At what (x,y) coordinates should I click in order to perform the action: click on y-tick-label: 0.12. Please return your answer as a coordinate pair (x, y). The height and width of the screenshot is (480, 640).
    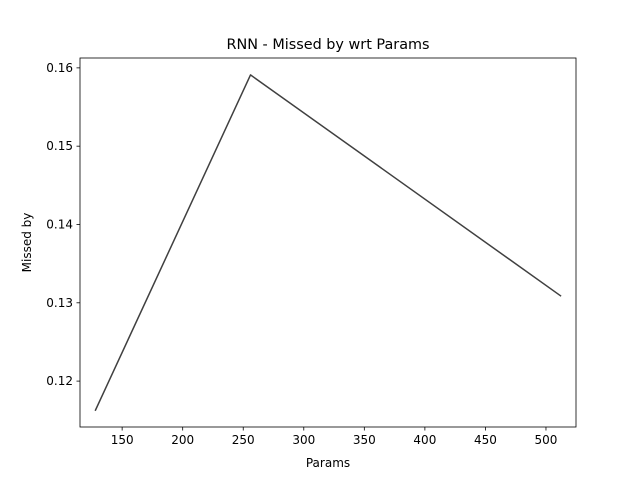
    Looking at the image, I should click on (59, 381).